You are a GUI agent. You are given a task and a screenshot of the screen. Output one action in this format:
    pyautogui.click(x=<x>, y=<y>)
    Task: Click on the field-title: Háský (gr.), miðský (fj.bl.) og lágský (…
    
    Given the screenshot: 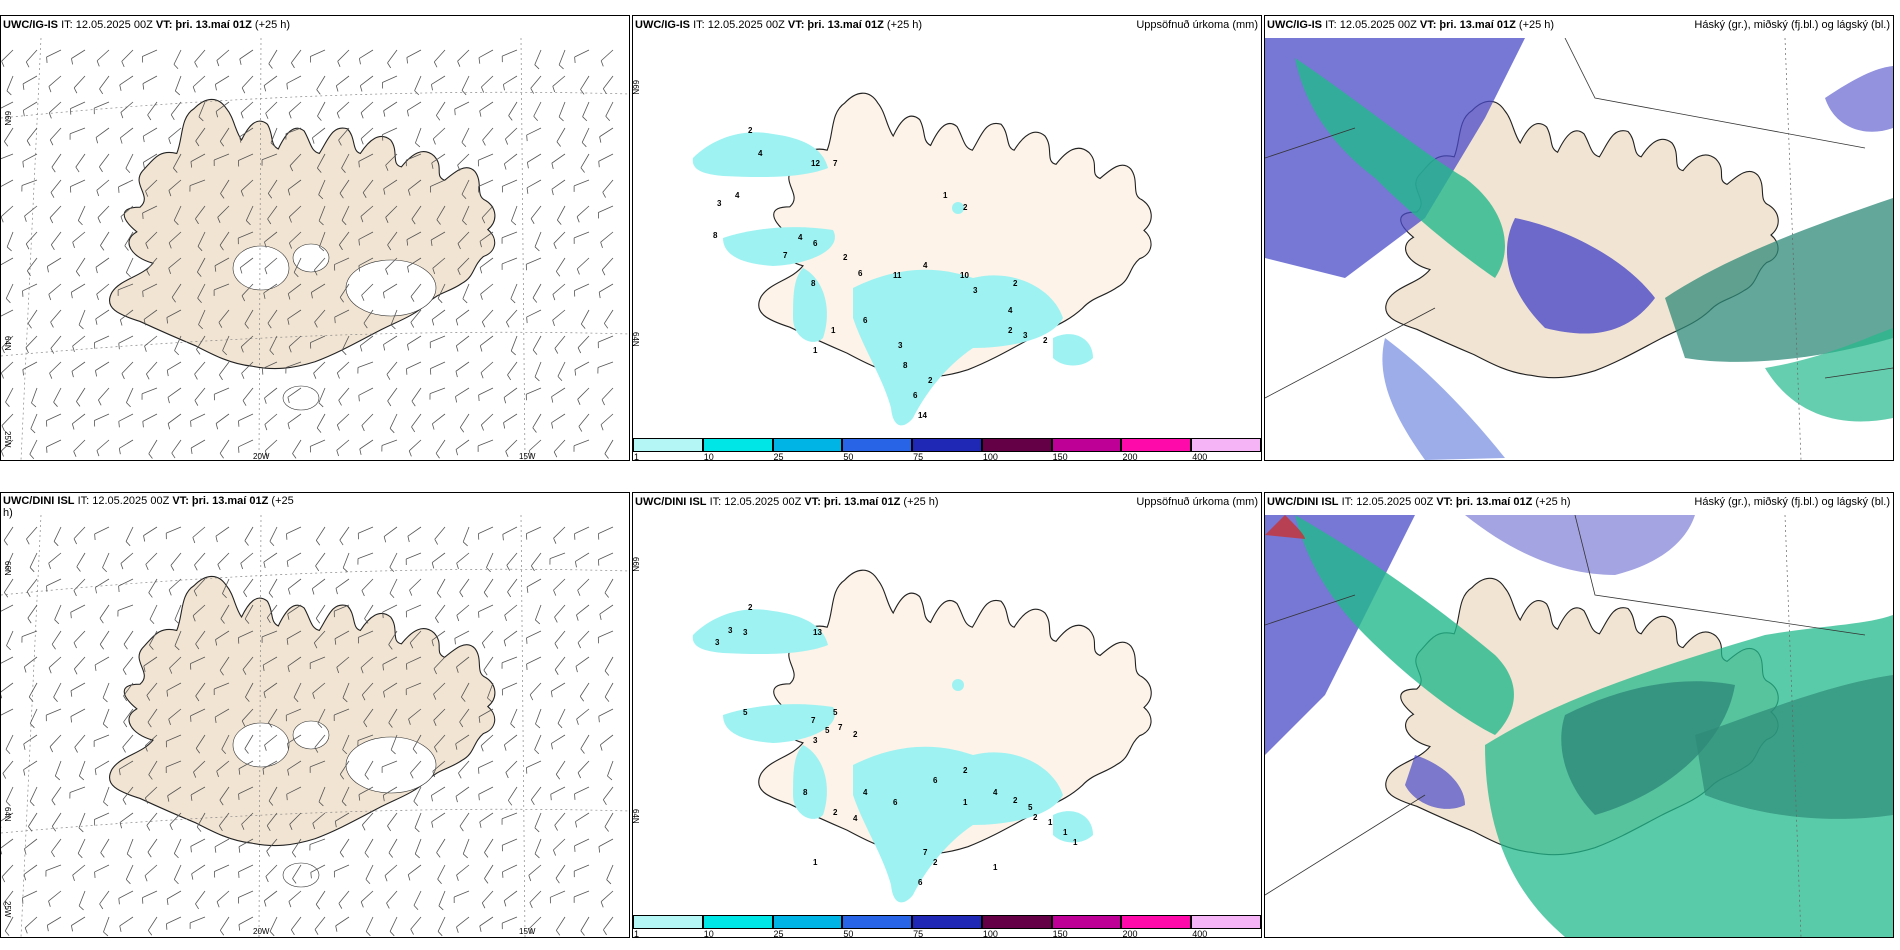 What is the action you would take?
    pyautogui.click(x=1792, y=502)
    